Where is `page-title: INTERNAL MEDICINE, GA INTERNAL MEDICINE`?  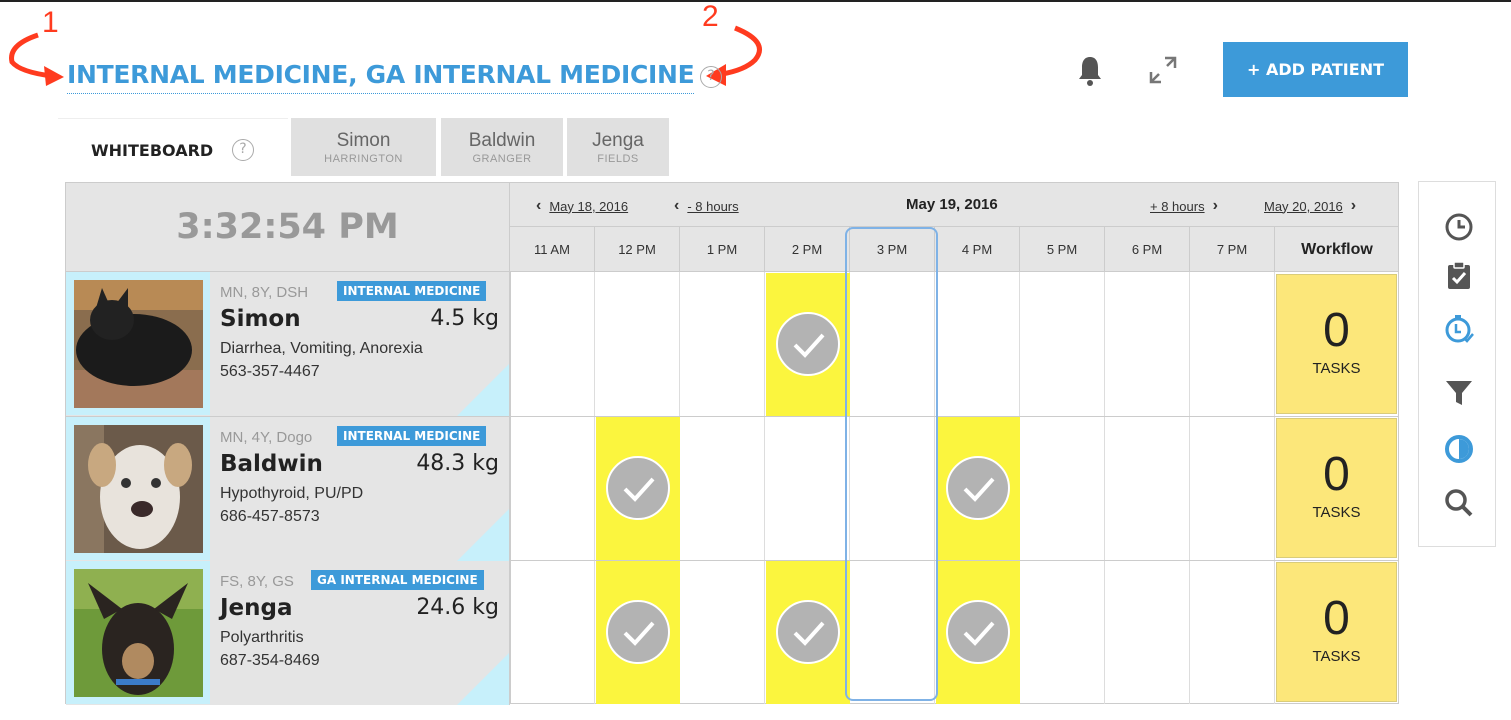
page-title: INTERNAL MEDICINE, GA INTERNAL MEDICINE is located at coordinates (381, 77).